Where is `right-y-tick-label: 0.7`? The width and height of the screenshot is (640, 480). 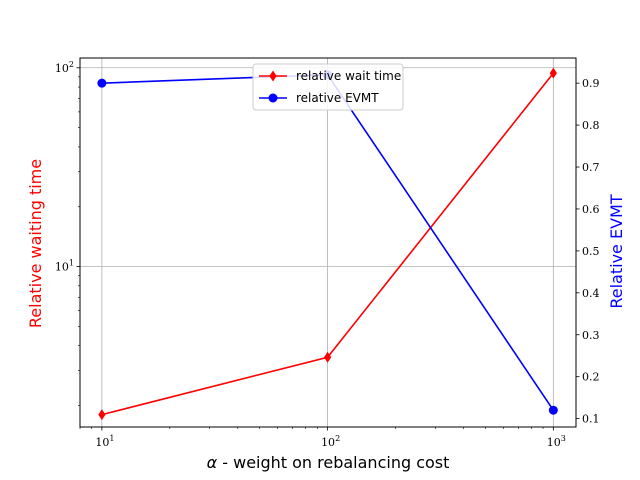
right-y-tick-label: 0.7 is located at coordinates (591, 167).